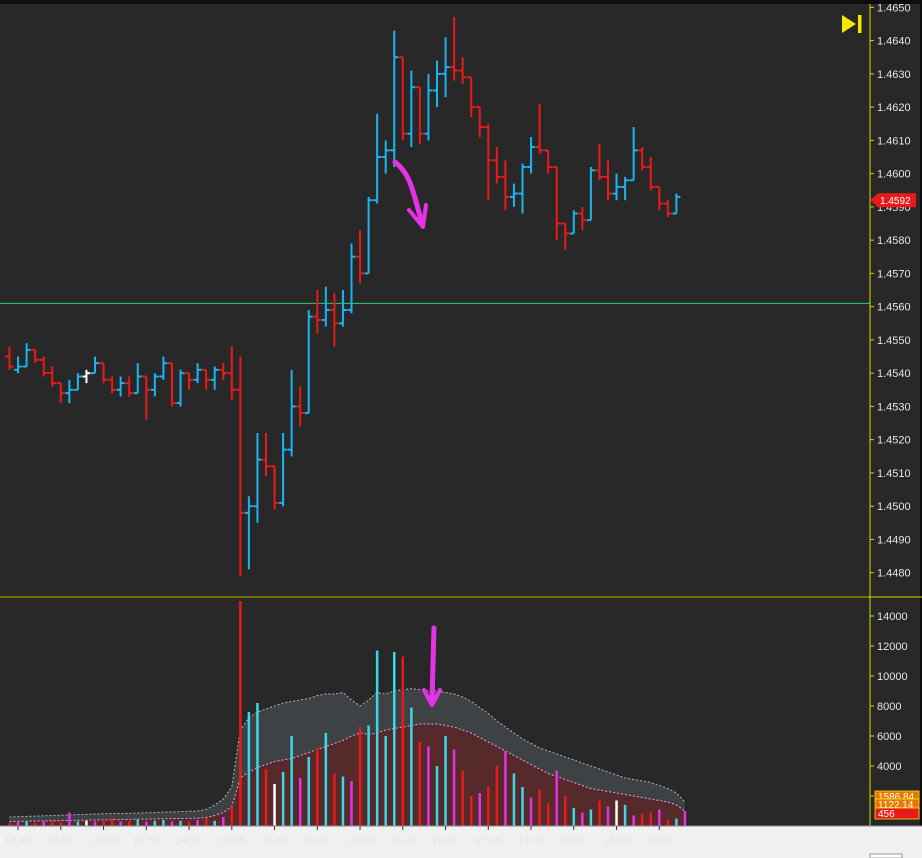 The image size is (922, 858). What do you see at coordinates (104, 841) in the screenshot?
I see `time-tick-label: 13:30` at bounding box center [104, 841].